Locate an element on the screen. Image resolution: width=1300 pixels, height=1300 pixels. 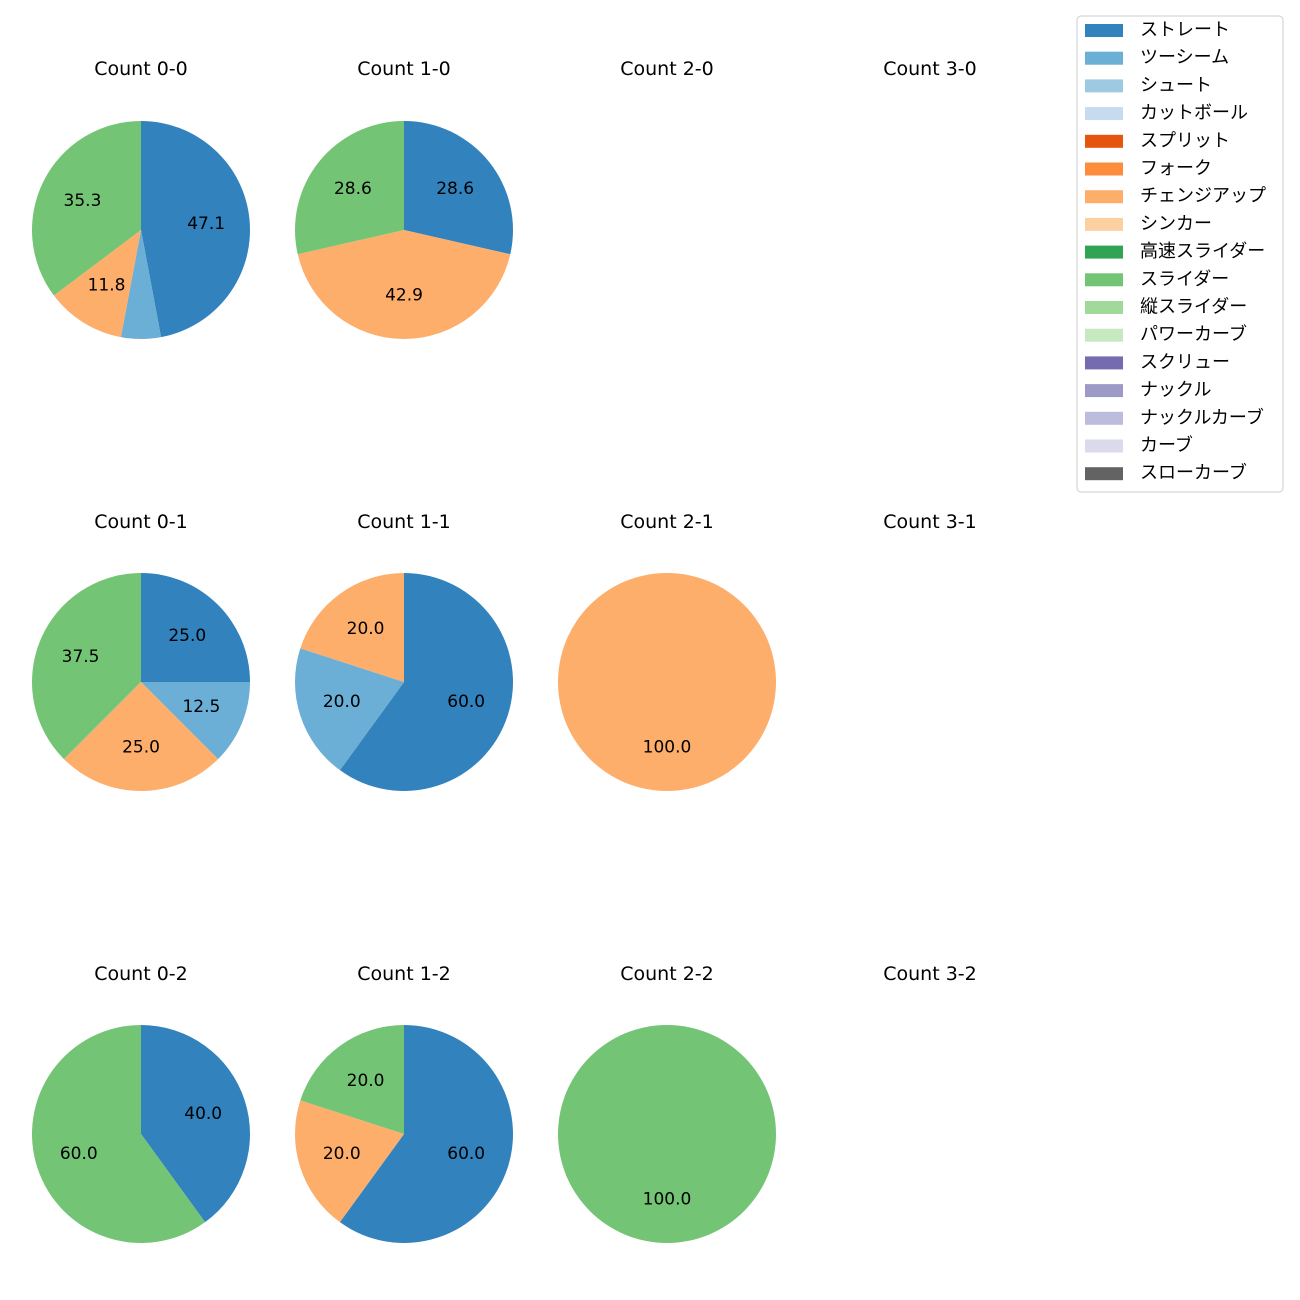
pie-panel: Count 3-1 is located at coordinates (930, 522).